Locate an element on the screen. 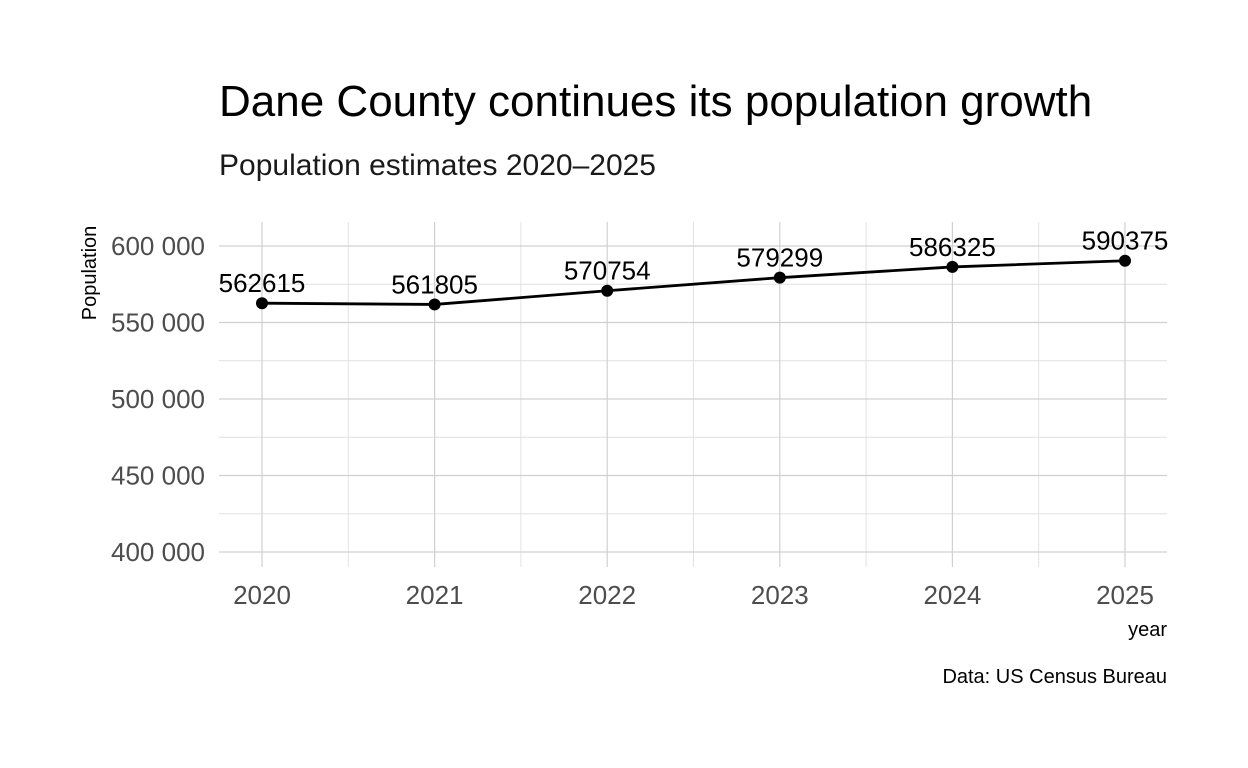  data-label: 586325 is located at coordinates (952, 247).